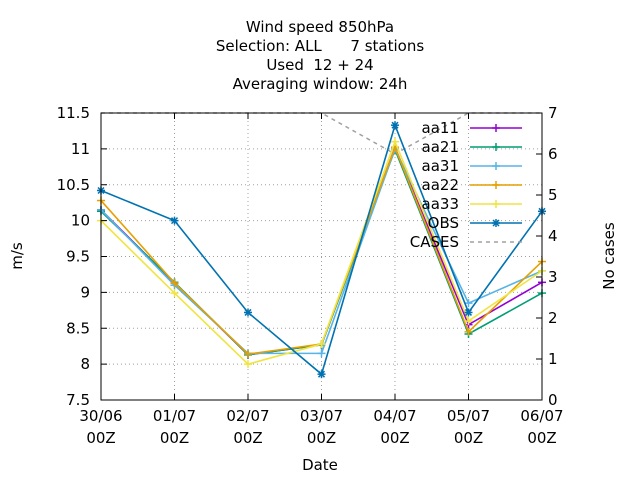 The image size is (640, 480). I want to click on legend-entry-aa22: aa22, so click(472, 185).